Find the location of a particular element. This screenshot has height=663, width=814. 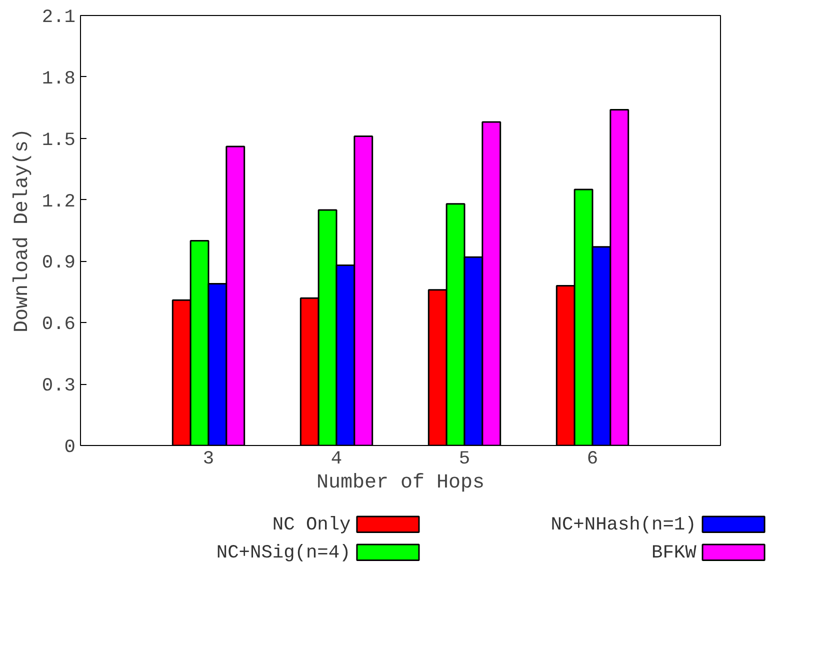

y-tick-label: 1.5 is located at coordinates (59, 139).